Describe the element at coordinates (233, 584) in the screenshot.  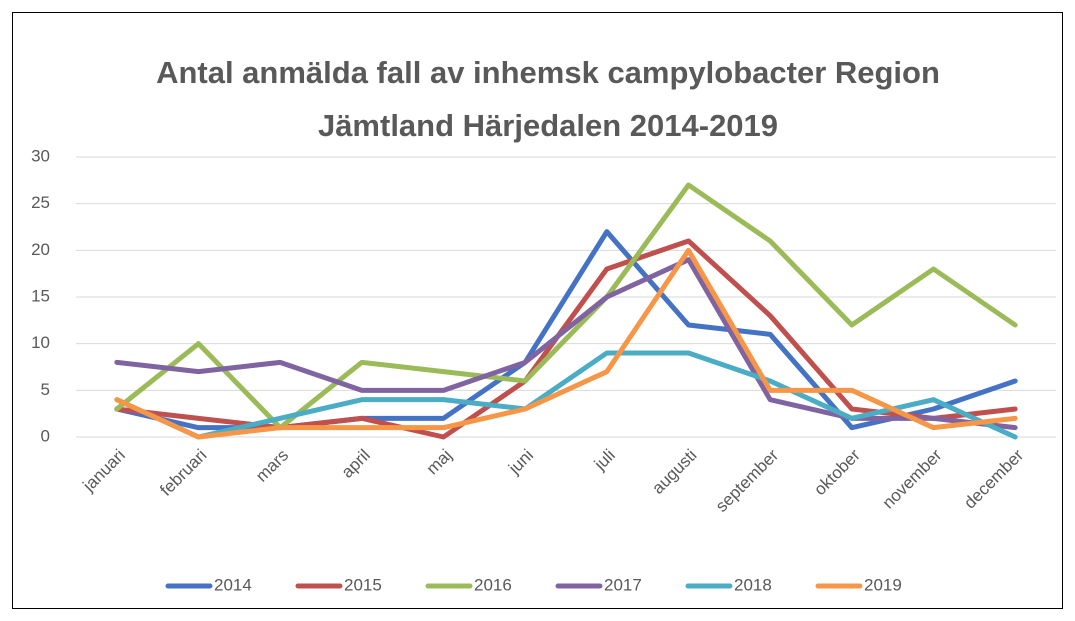
I see `legend-label: 2014` at that location.